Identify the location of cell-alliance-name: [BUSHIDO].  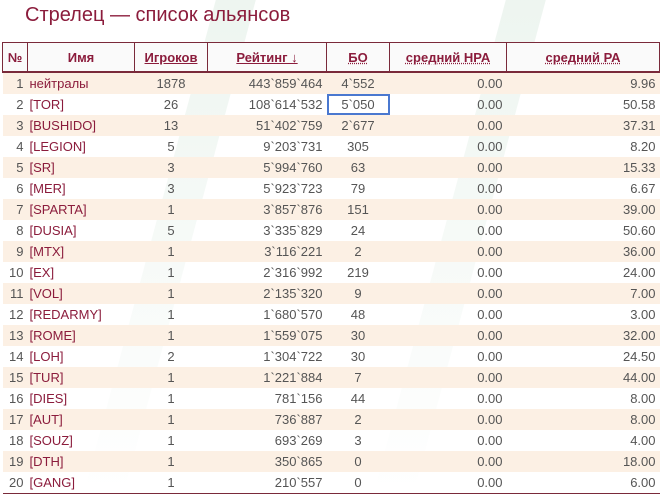
(62, 125).